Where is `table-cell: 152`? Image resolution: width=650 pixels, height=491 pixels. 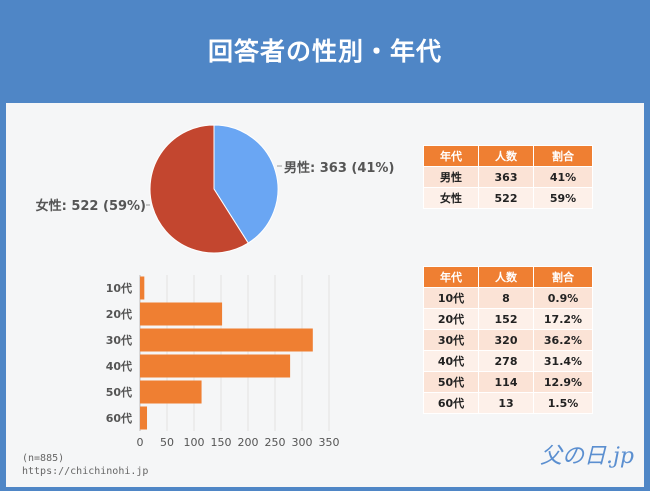
table-cell: 152 is located at coordinates (506, 319).